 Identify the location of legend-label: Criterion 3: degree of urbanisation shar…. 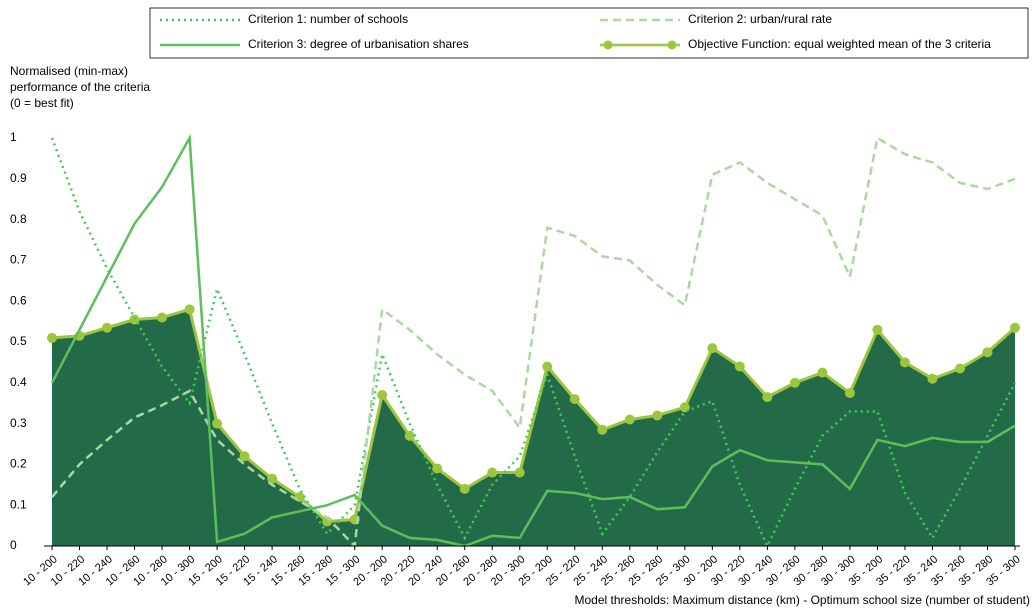
(358, 44).